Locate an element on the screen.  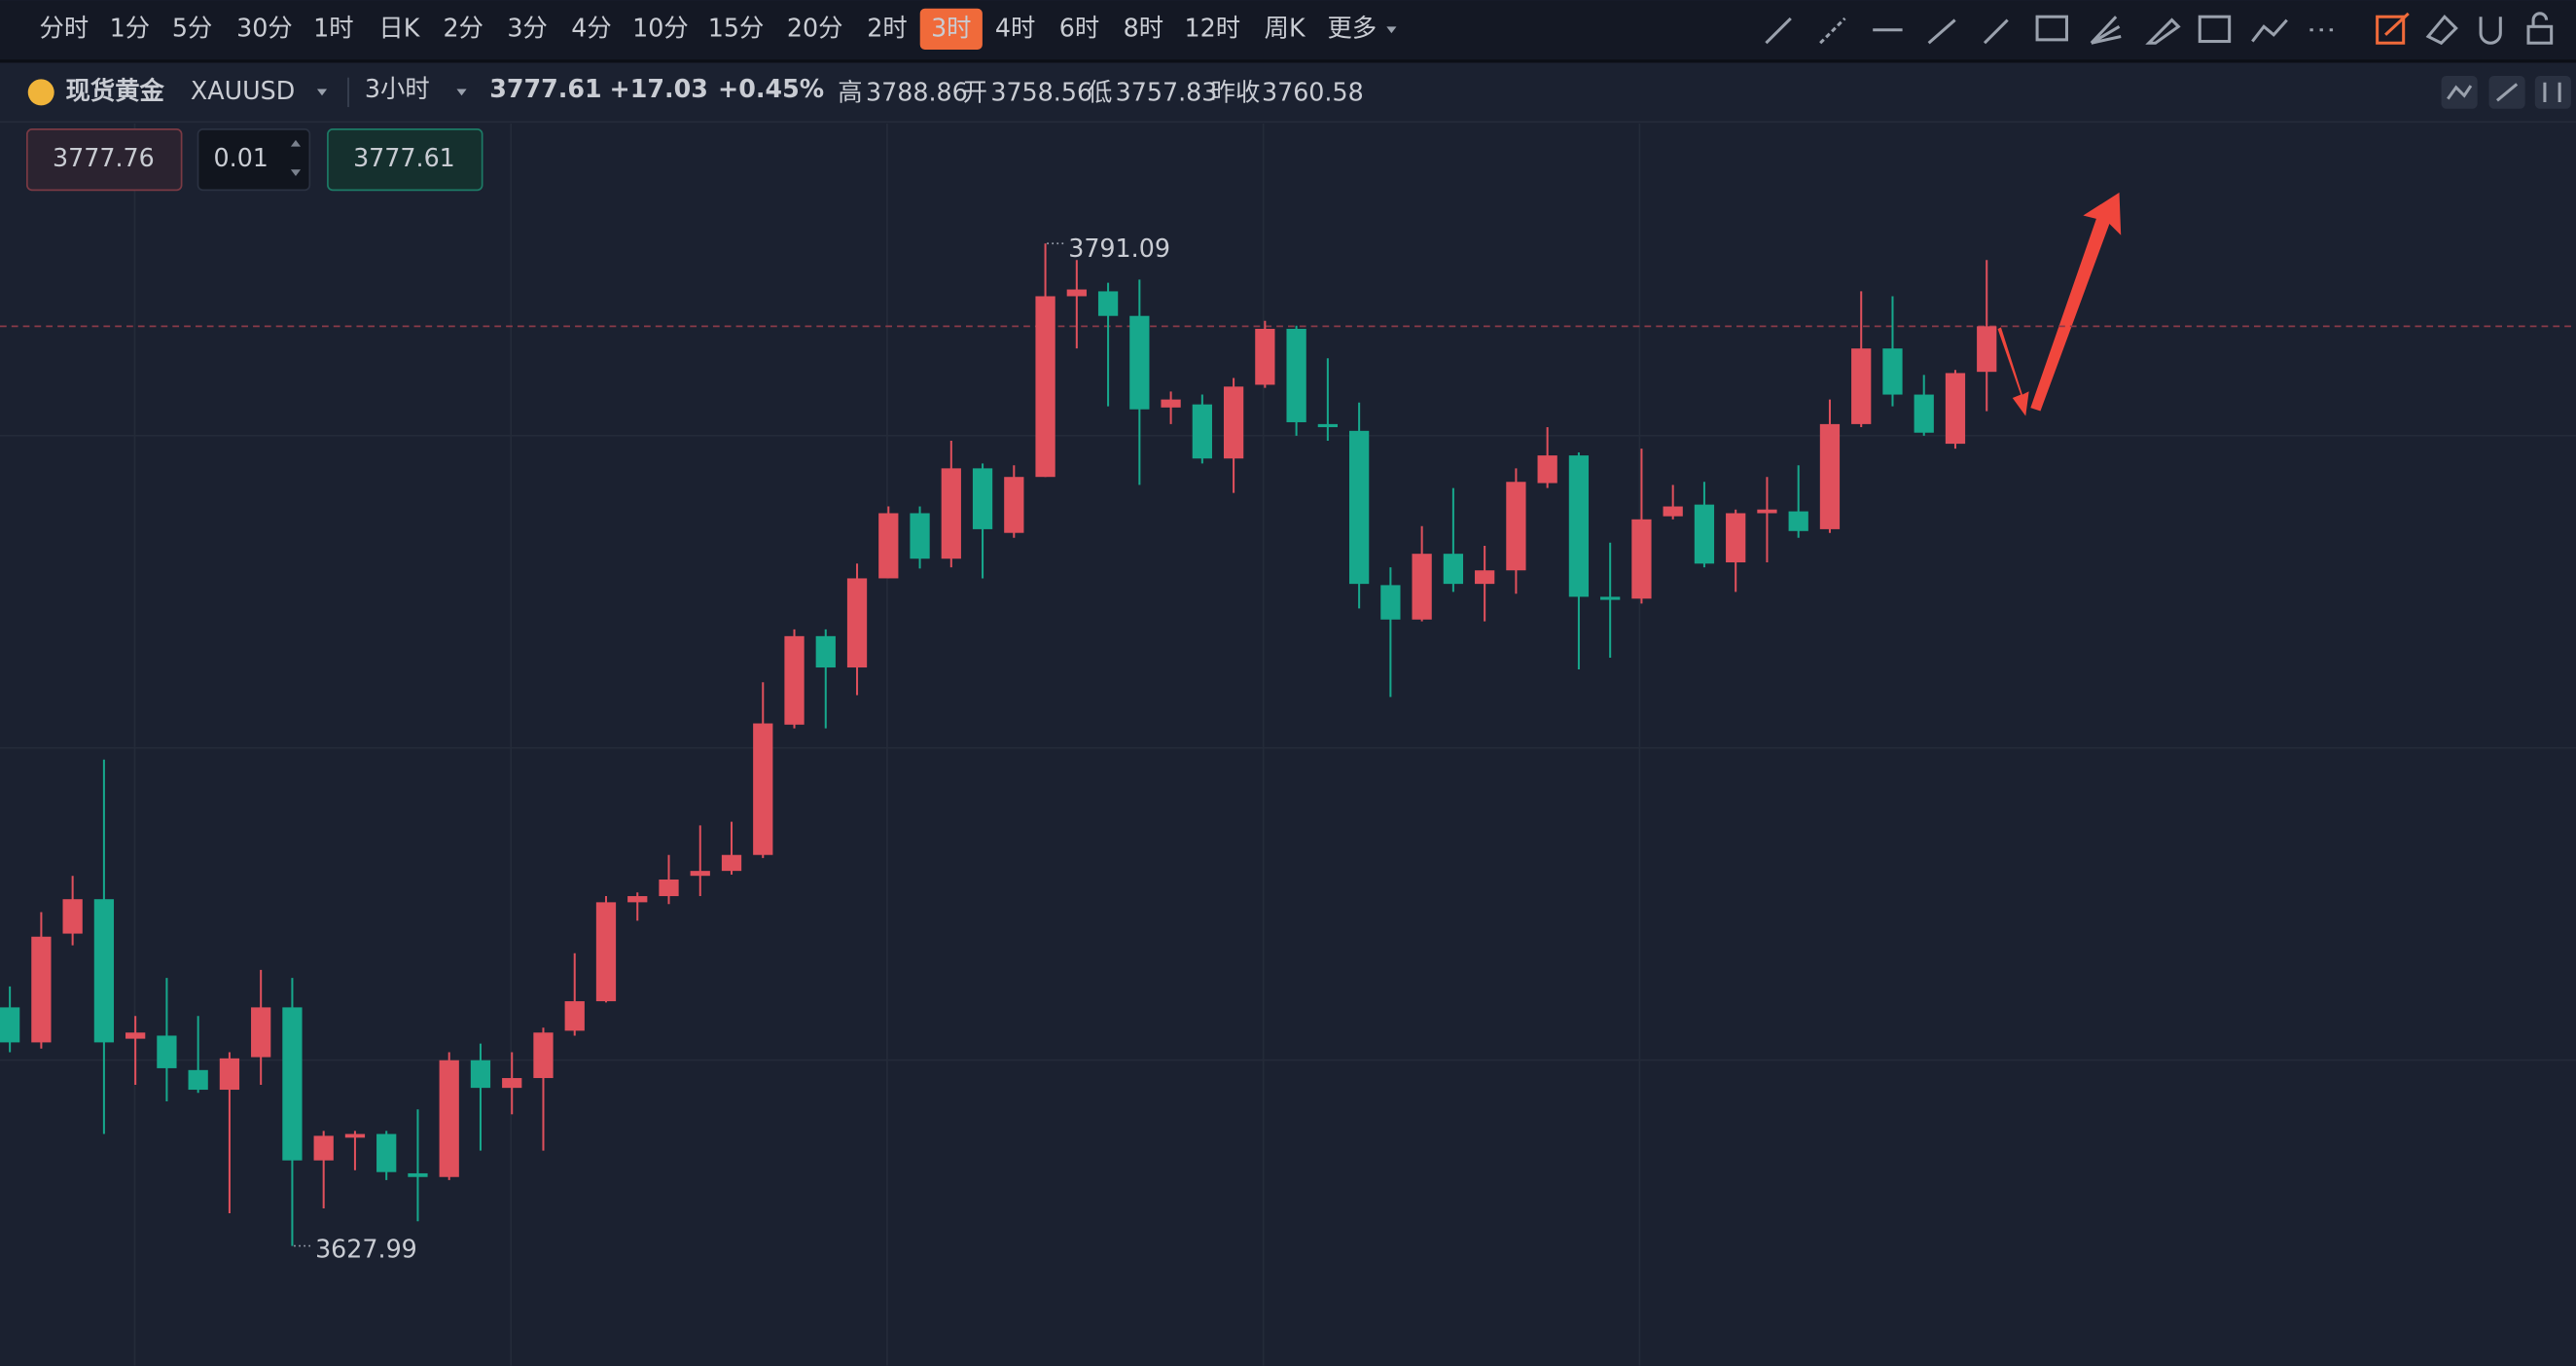
period-tab: 15分 is located at coordinates (736, 28).